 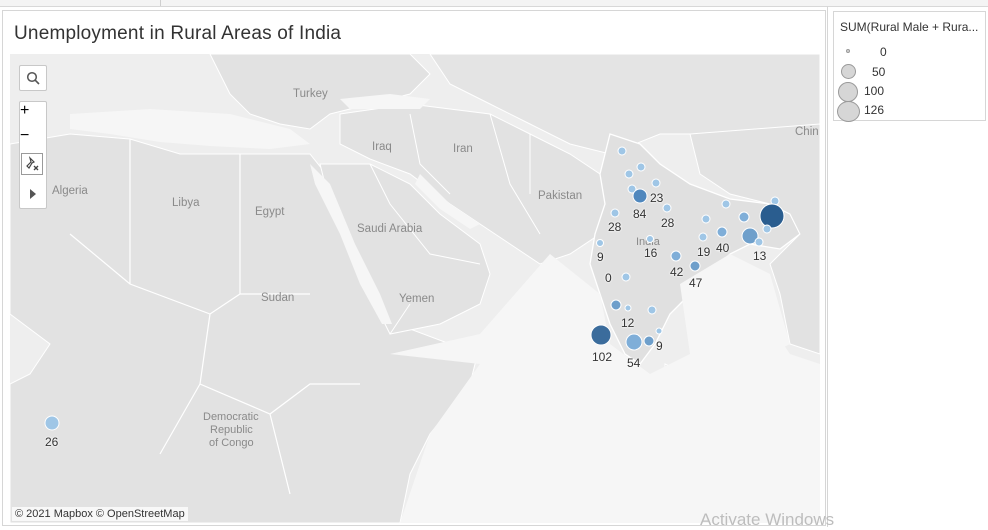 I want to click on legend-label: 0, so click(x=883, y=52).